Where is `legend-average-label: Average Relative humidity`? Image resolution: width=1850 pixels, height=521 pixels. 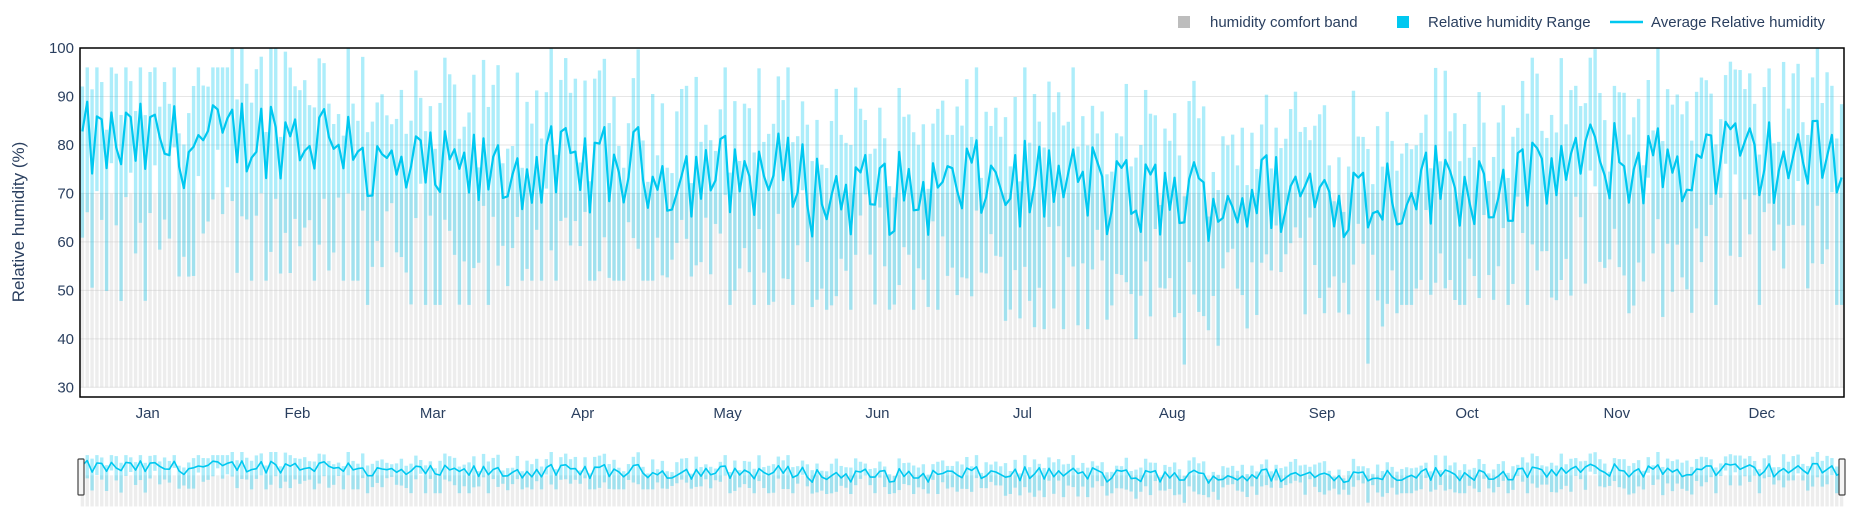
legend-average-label: Average Relative humidity is located at coordinates (1738, 22).